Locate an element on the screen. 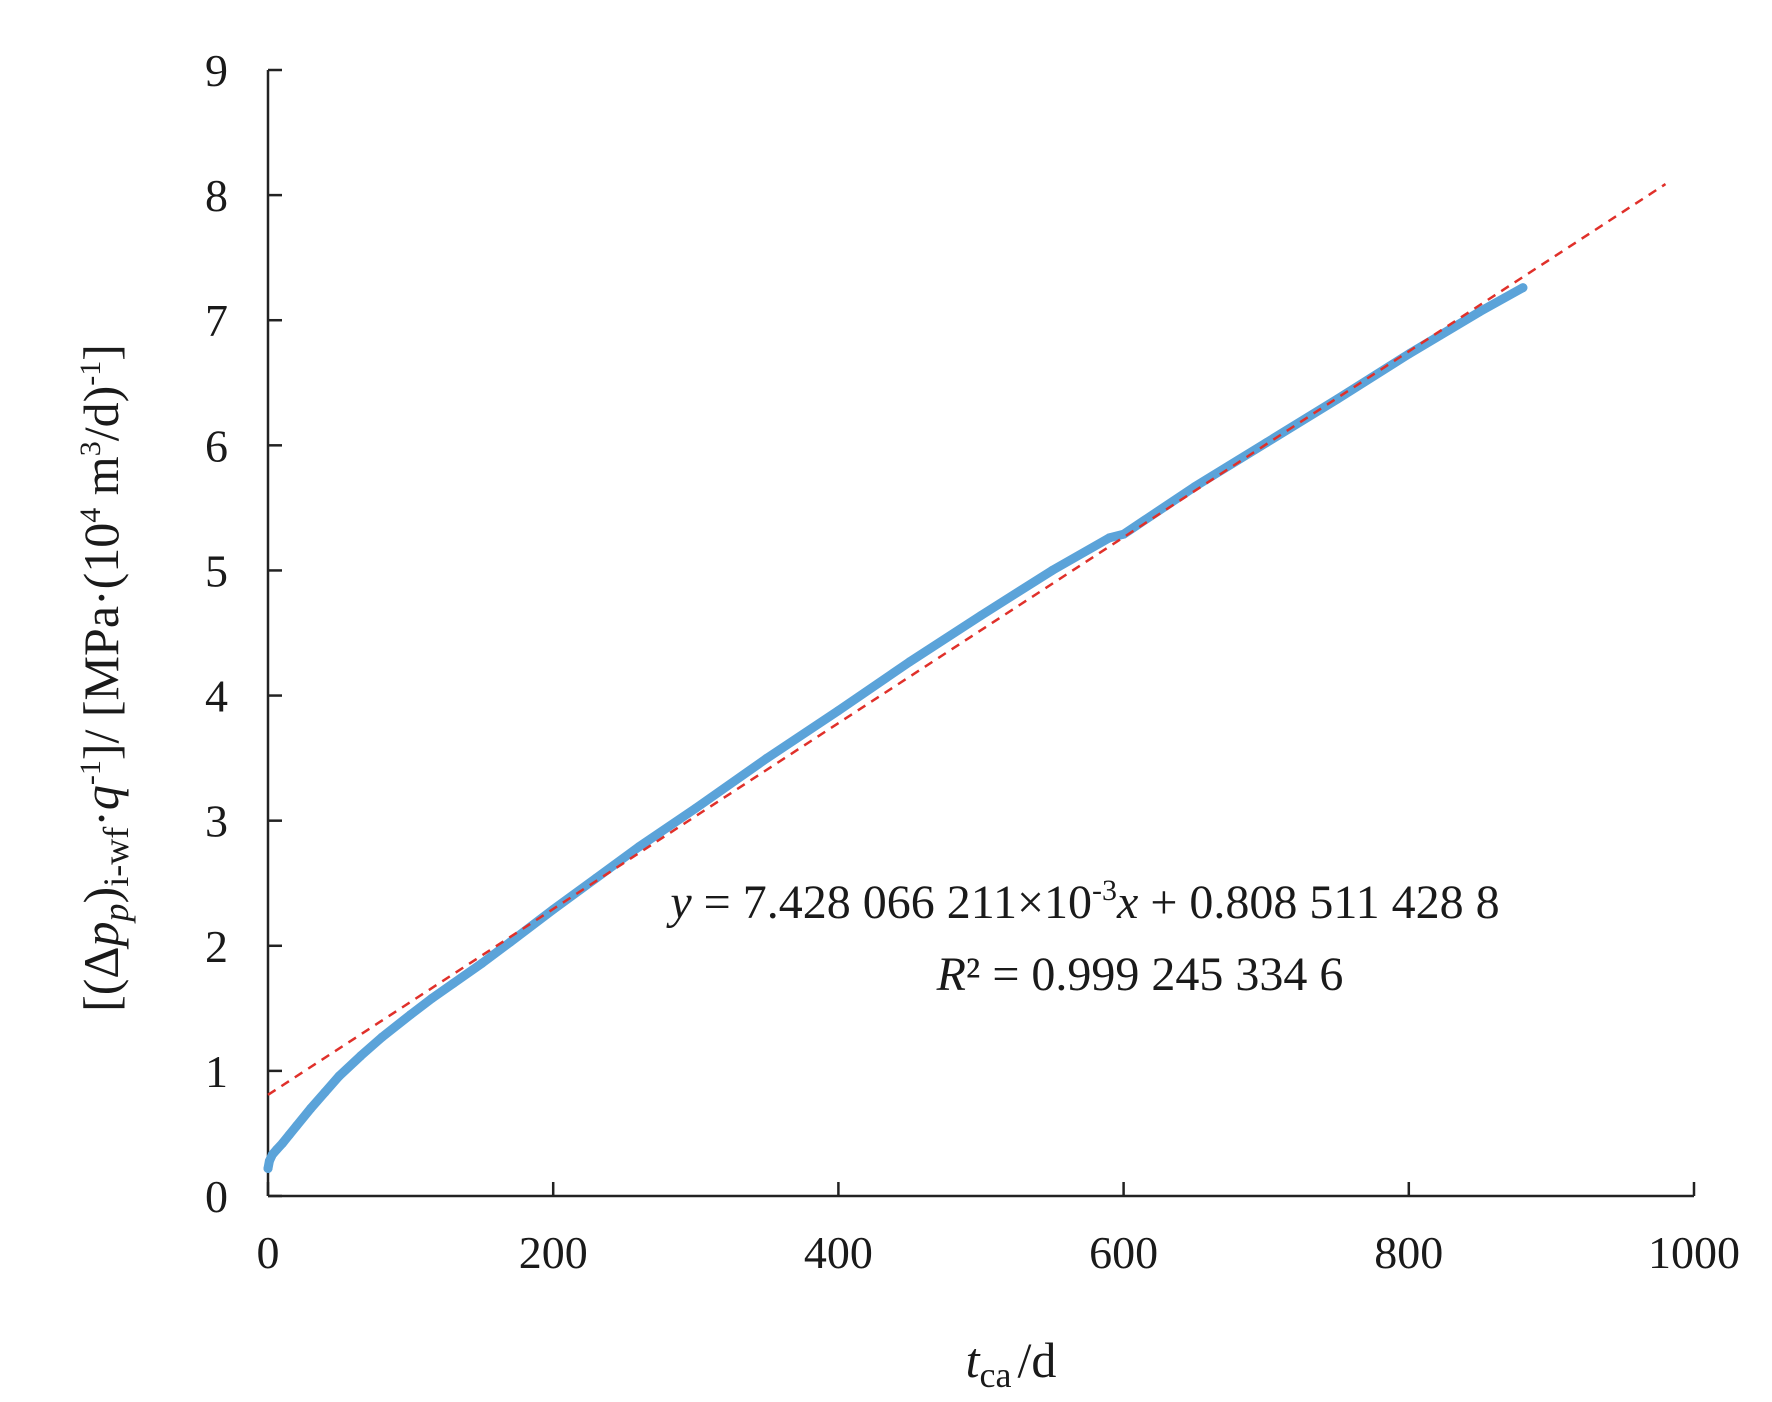 Image resolution: width=1772 pixels, height=1402 pixels. x-tick-label: 800 is located at coordinates (1408, 1252).